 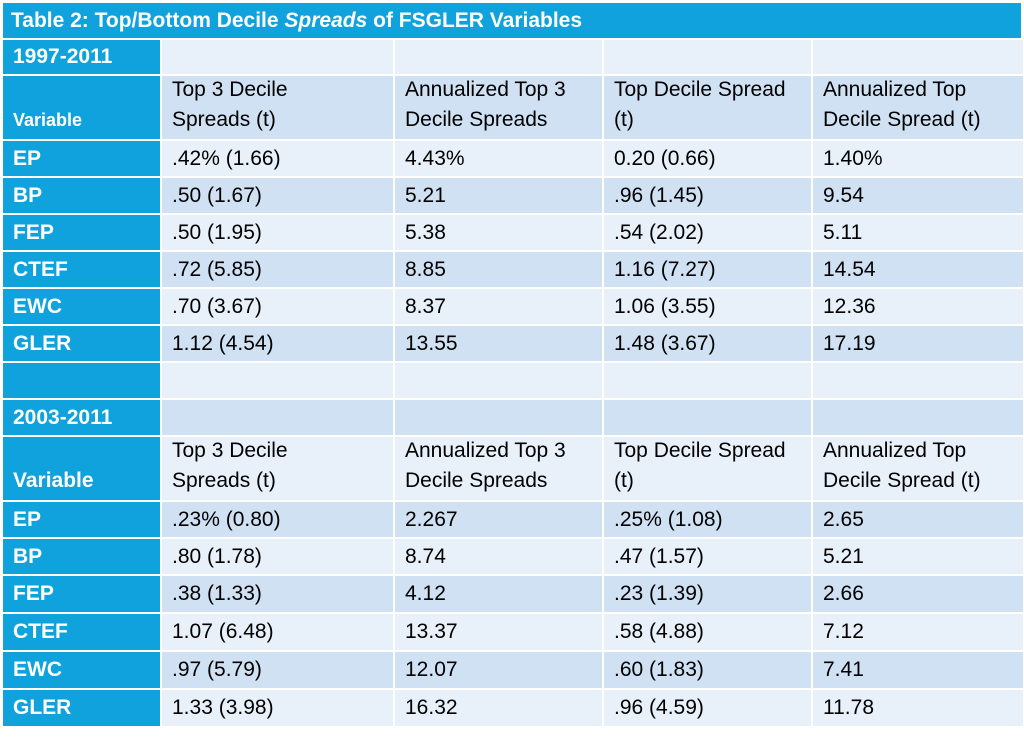 What do you see at coordinates (278, 709) in the screenshot?
I see `table-cell: 1.33 (3.98)` at bounding box center [278, 709].